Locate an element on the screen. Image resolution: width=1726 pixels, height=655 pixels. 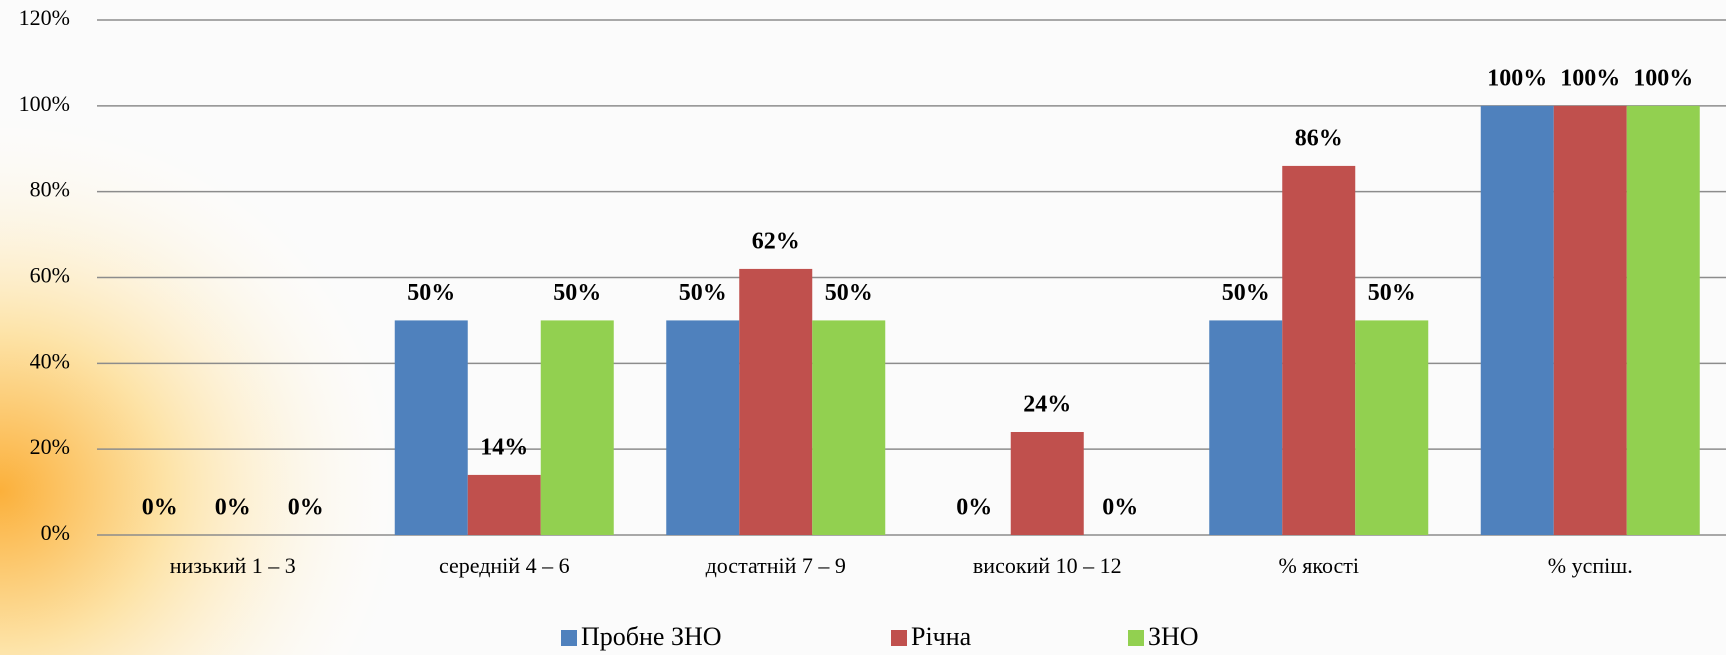
data-label: 24% is located at coordinates (1047, 405).